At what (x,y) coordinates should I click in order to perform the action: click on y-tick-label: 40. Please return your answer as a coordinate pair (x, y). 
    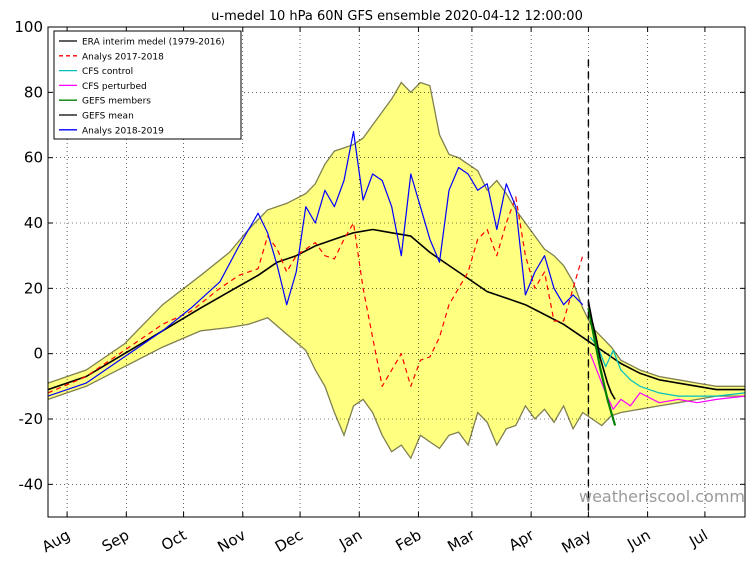
    Looking at the image, I should click on (33, 223).